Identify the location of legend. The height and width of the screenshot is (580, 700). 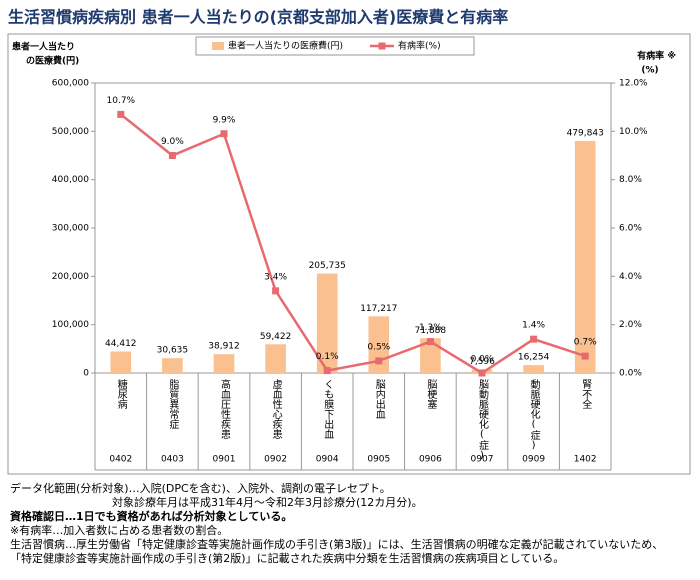
(335, 46).